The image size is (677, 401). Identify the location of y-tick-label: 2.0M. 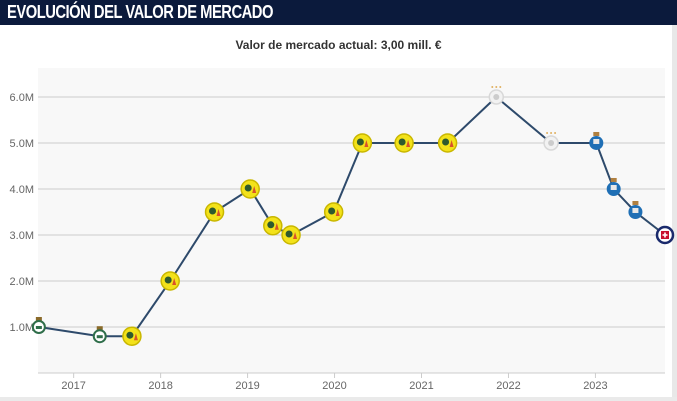
(22, 282).